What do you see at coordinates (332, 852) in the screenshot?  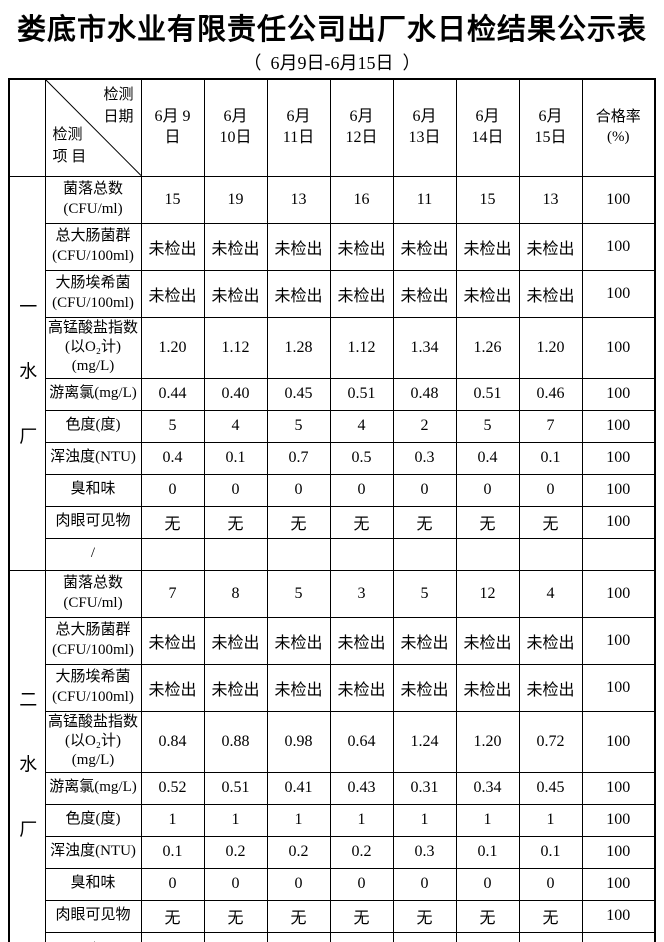 I see `table-row: 浑浊度(NTU) 0.1 0.2 0.2 0.2 0.3 0.1 0.1 100` at bounding box center [332, 852].